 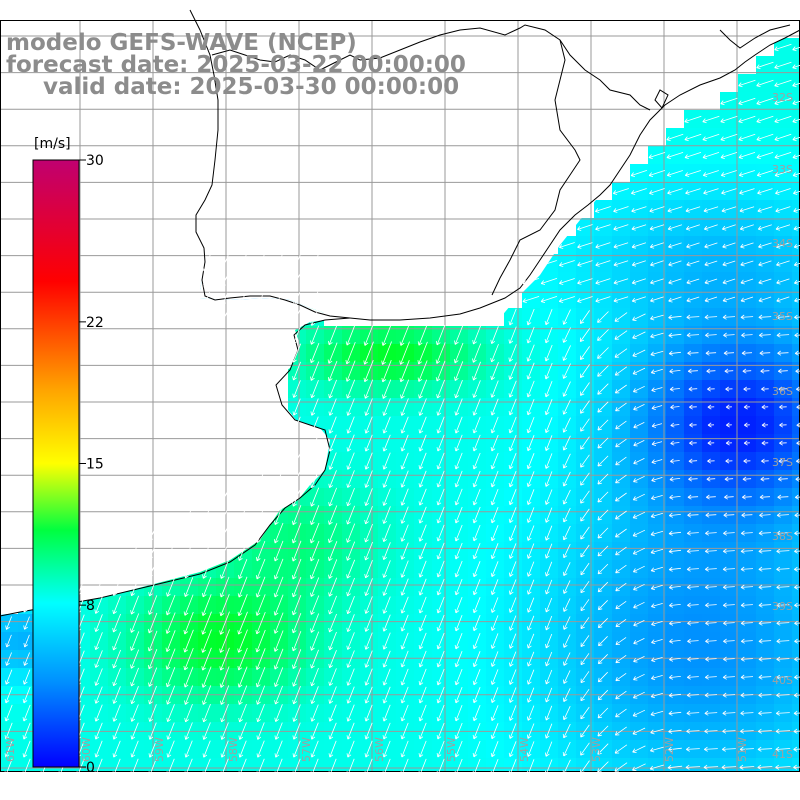 What do you see at coordinates (669, 749) in the screenshot?
I see `lon-label: 52W` at bounding box center [669, 749].